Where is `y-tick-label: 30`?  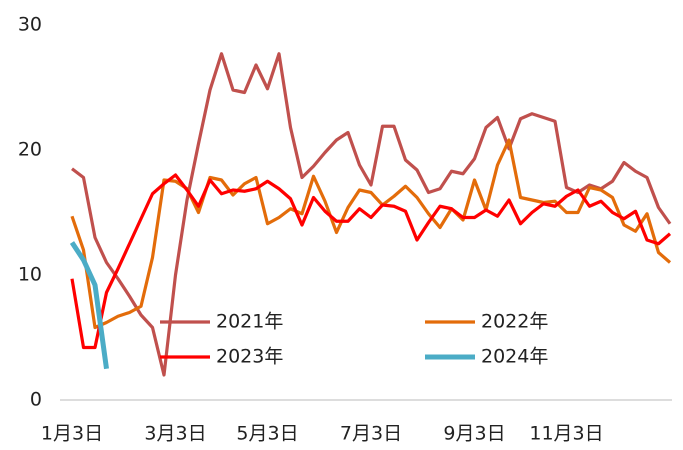 y-tick-label: 30 is located at coordinates (30, 25).